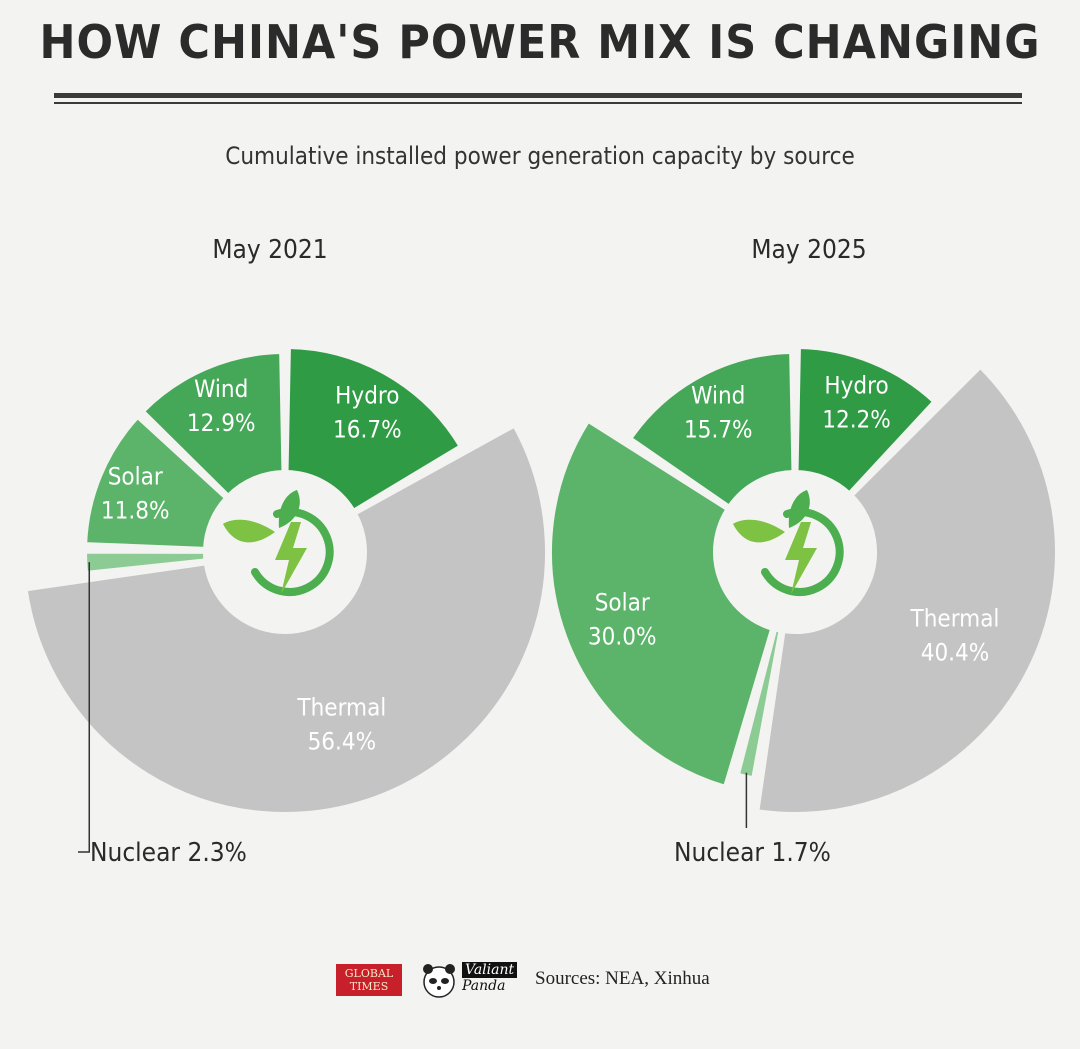 The width and height of the screenshot is (1080, 1049). What do you see at coordinates (221, 389) in the screenshot?
I see `slice-name-wind-may-2021: Wind` at bounding box center [221, 389].